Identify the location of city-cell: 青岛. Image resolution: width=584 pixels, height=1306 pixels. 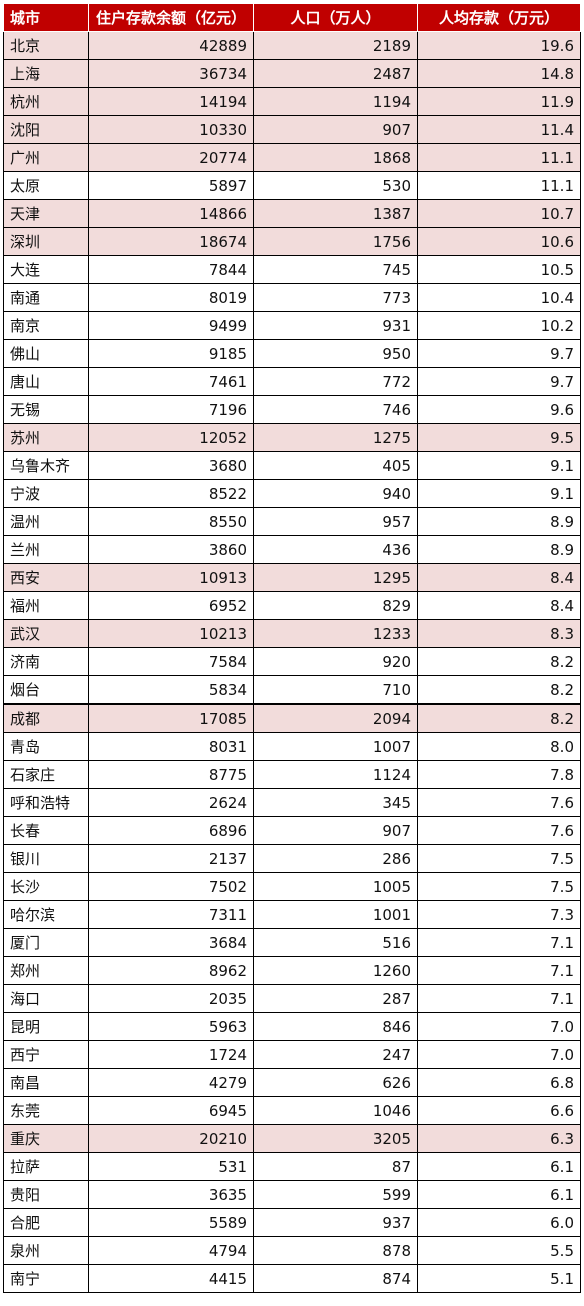
(46, 746).